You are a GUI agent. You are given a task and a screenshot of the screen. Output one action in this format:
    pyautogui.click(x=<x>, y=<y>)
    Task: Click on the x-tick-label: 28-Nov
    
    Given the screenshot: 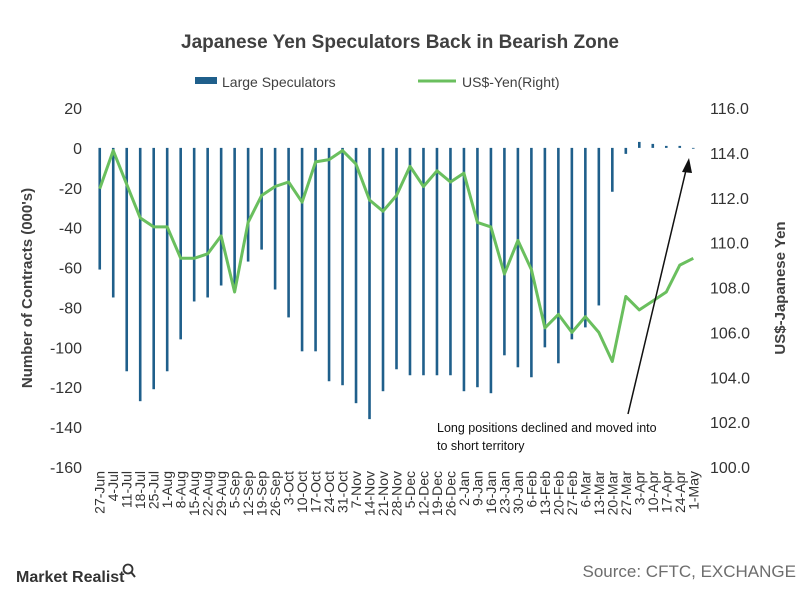 What is the action you would take?
    pyautogui.click(x=397, y=493)
    